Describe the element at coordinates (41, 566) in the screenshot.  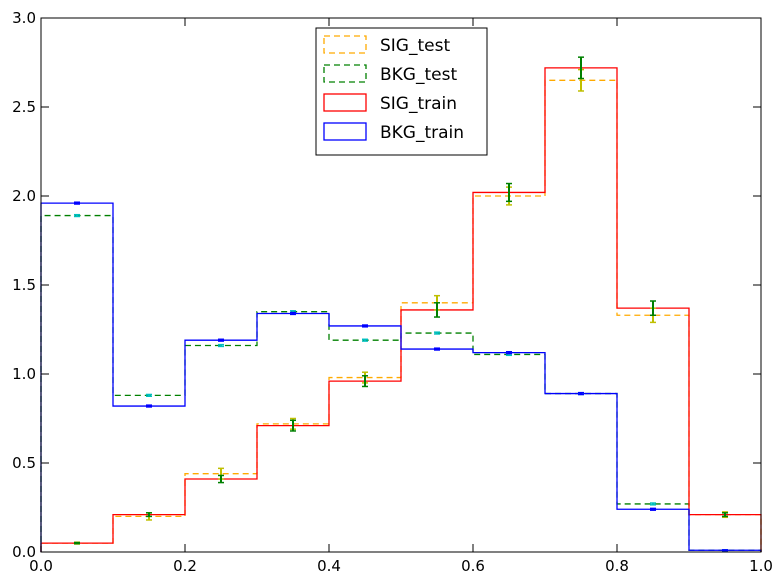
I see `x-tick-label: 0.0` at that location.